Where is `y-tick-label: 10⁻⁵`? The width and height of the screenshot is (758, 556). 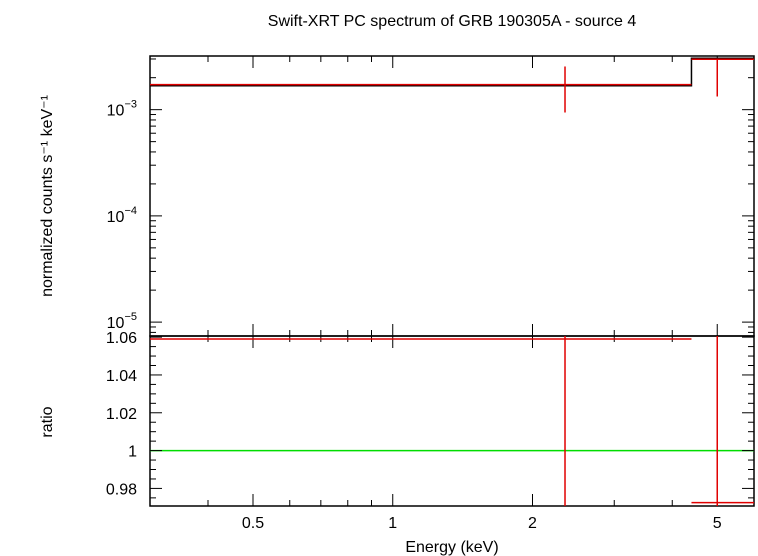 y-tick-label: 10⁻⁵ is located at coordinates (122, 321).